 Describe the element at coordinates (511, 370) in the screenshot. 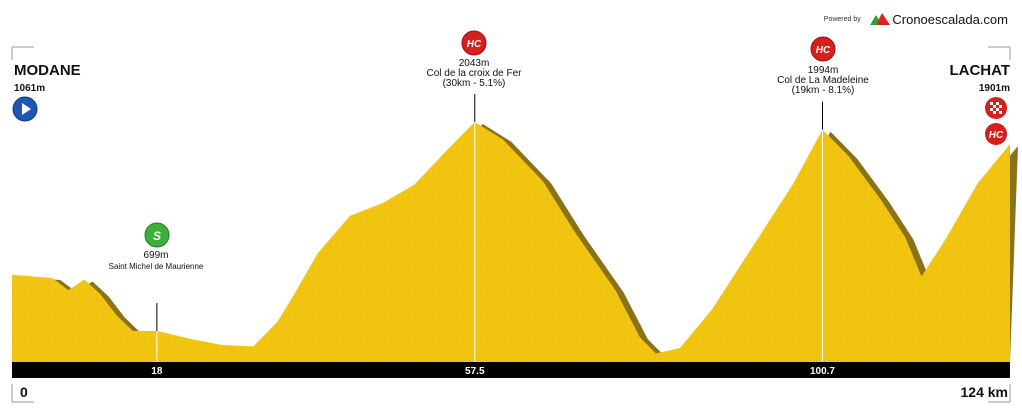

I see `axis-bar` at that location.